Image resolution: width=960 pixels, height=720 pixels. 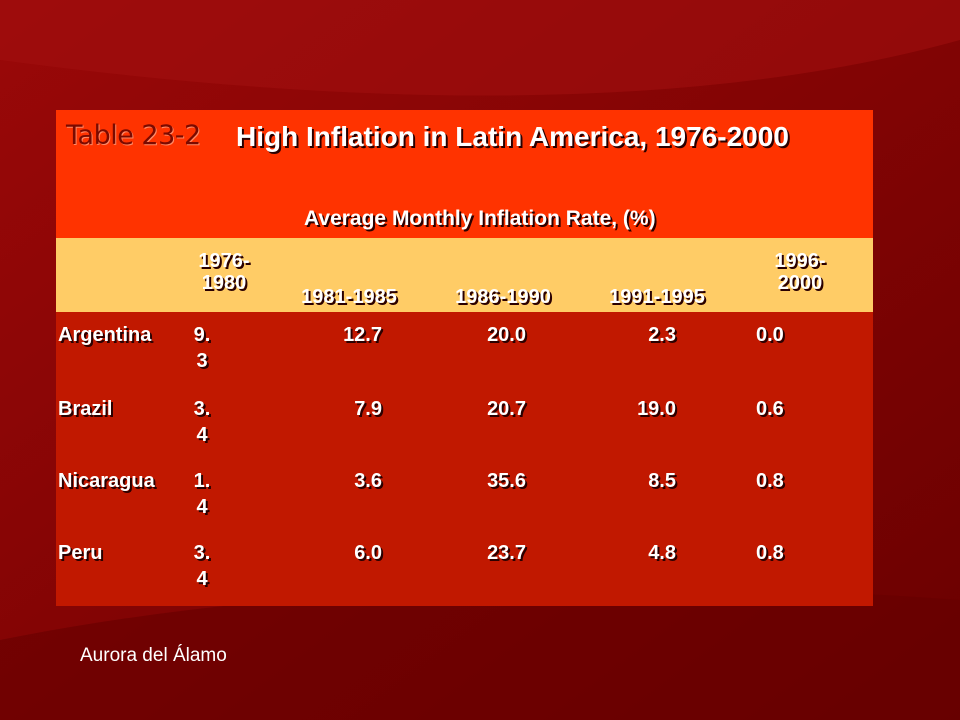 What do you see at coordinates (506, 553) in the screenshot?
I see `table-cell: 23.7` at bounding box center [506, 553].